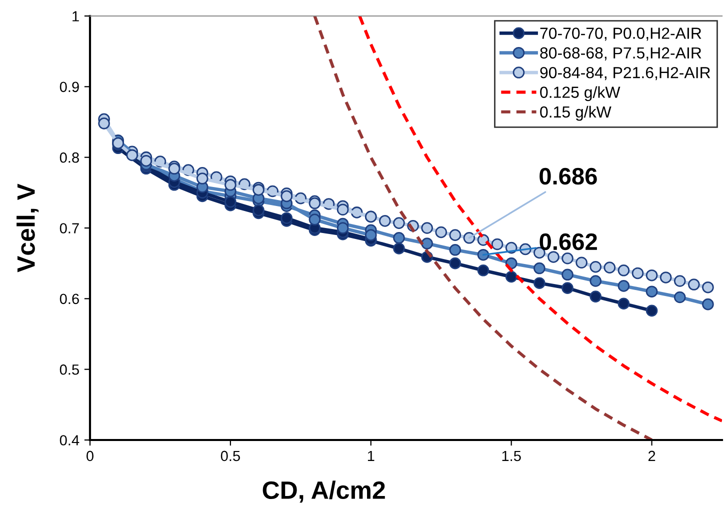 This screenshot has width=725, height=512. What do you see at coordinates (69, 87) in the screenshot?
I see `y-tick-label: 0.9` at bounding box center [69, 87].